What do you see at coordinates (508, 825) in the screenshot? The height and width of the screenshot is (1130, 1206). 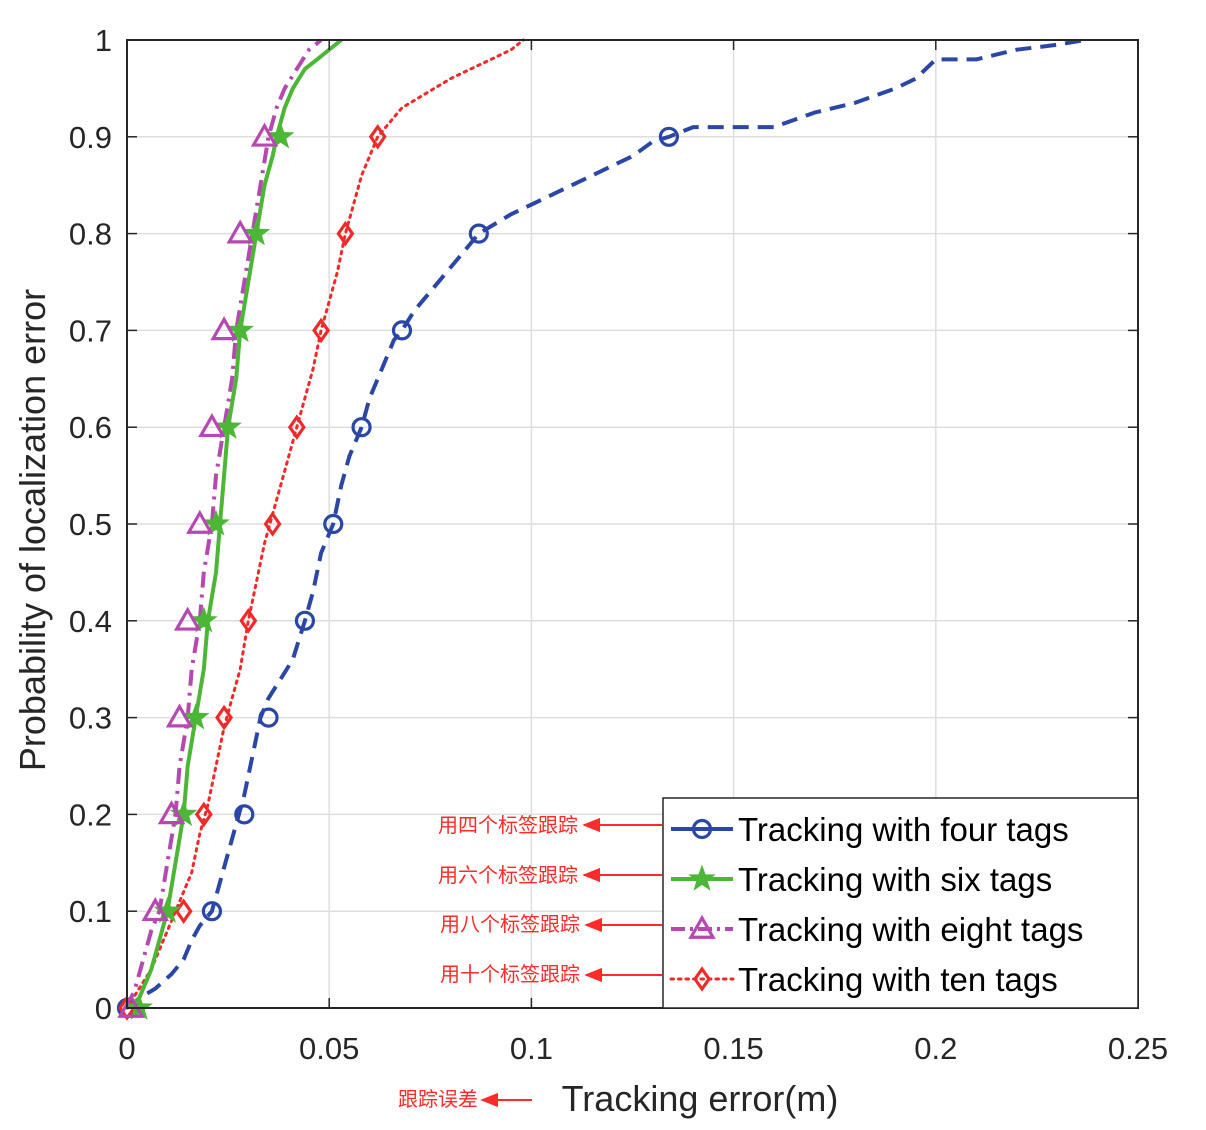 I see `legend-note-four-tags: 用四个标签跟踪` at bounding box center [508, 825].